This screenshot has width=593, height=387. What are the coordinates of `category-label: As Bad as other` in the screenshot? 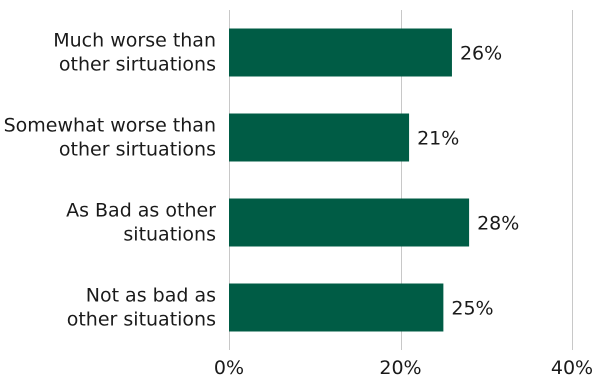 It's located at (141, 211).